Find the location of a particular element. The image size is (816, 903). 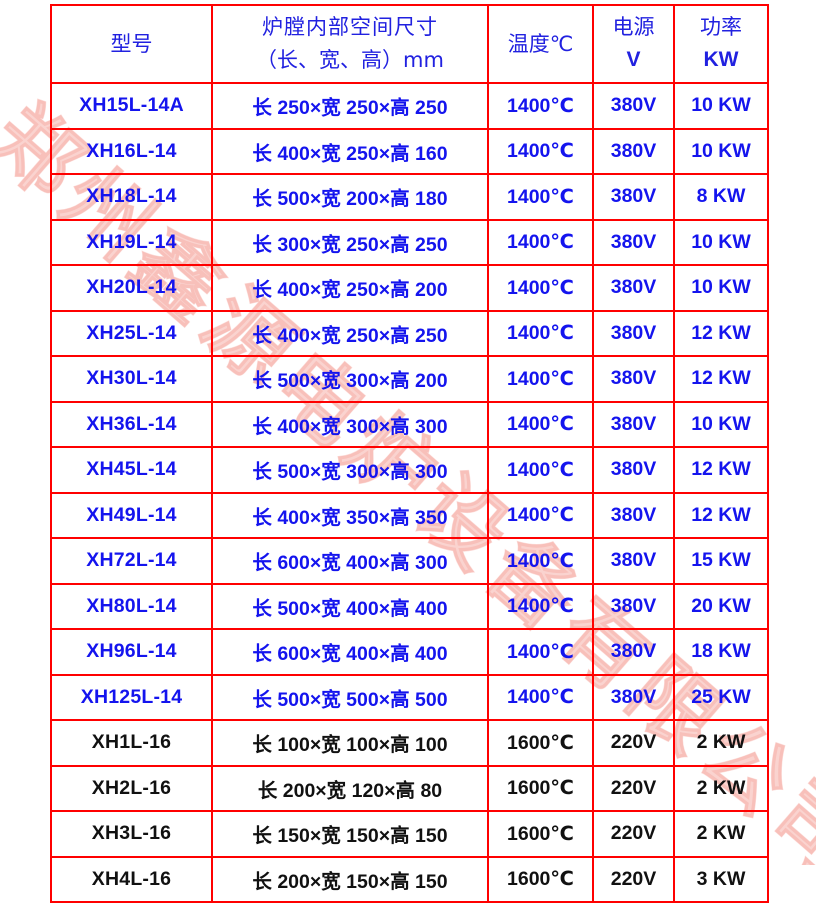

column-header-chamber-dimensions: 炉膛内部空间尺寸 （长、宽、高）mm is located at coordinates (350, 44).